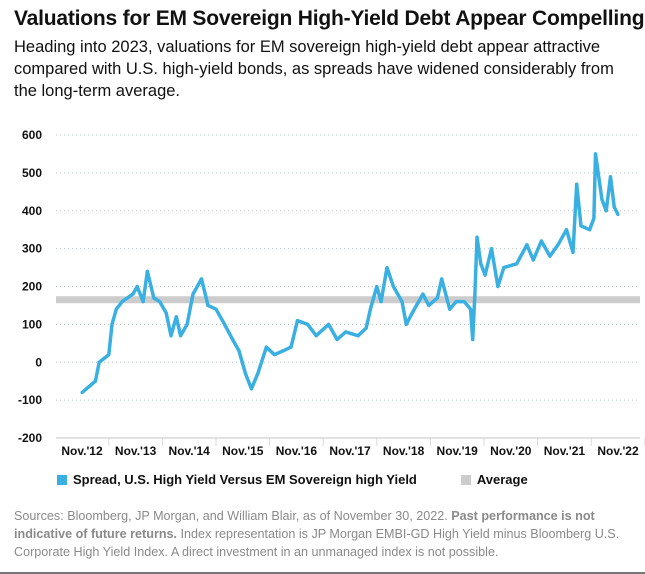 This screenshot has height=574, width=645. I want to click on legend-label-average: Average, so click(502, 479).